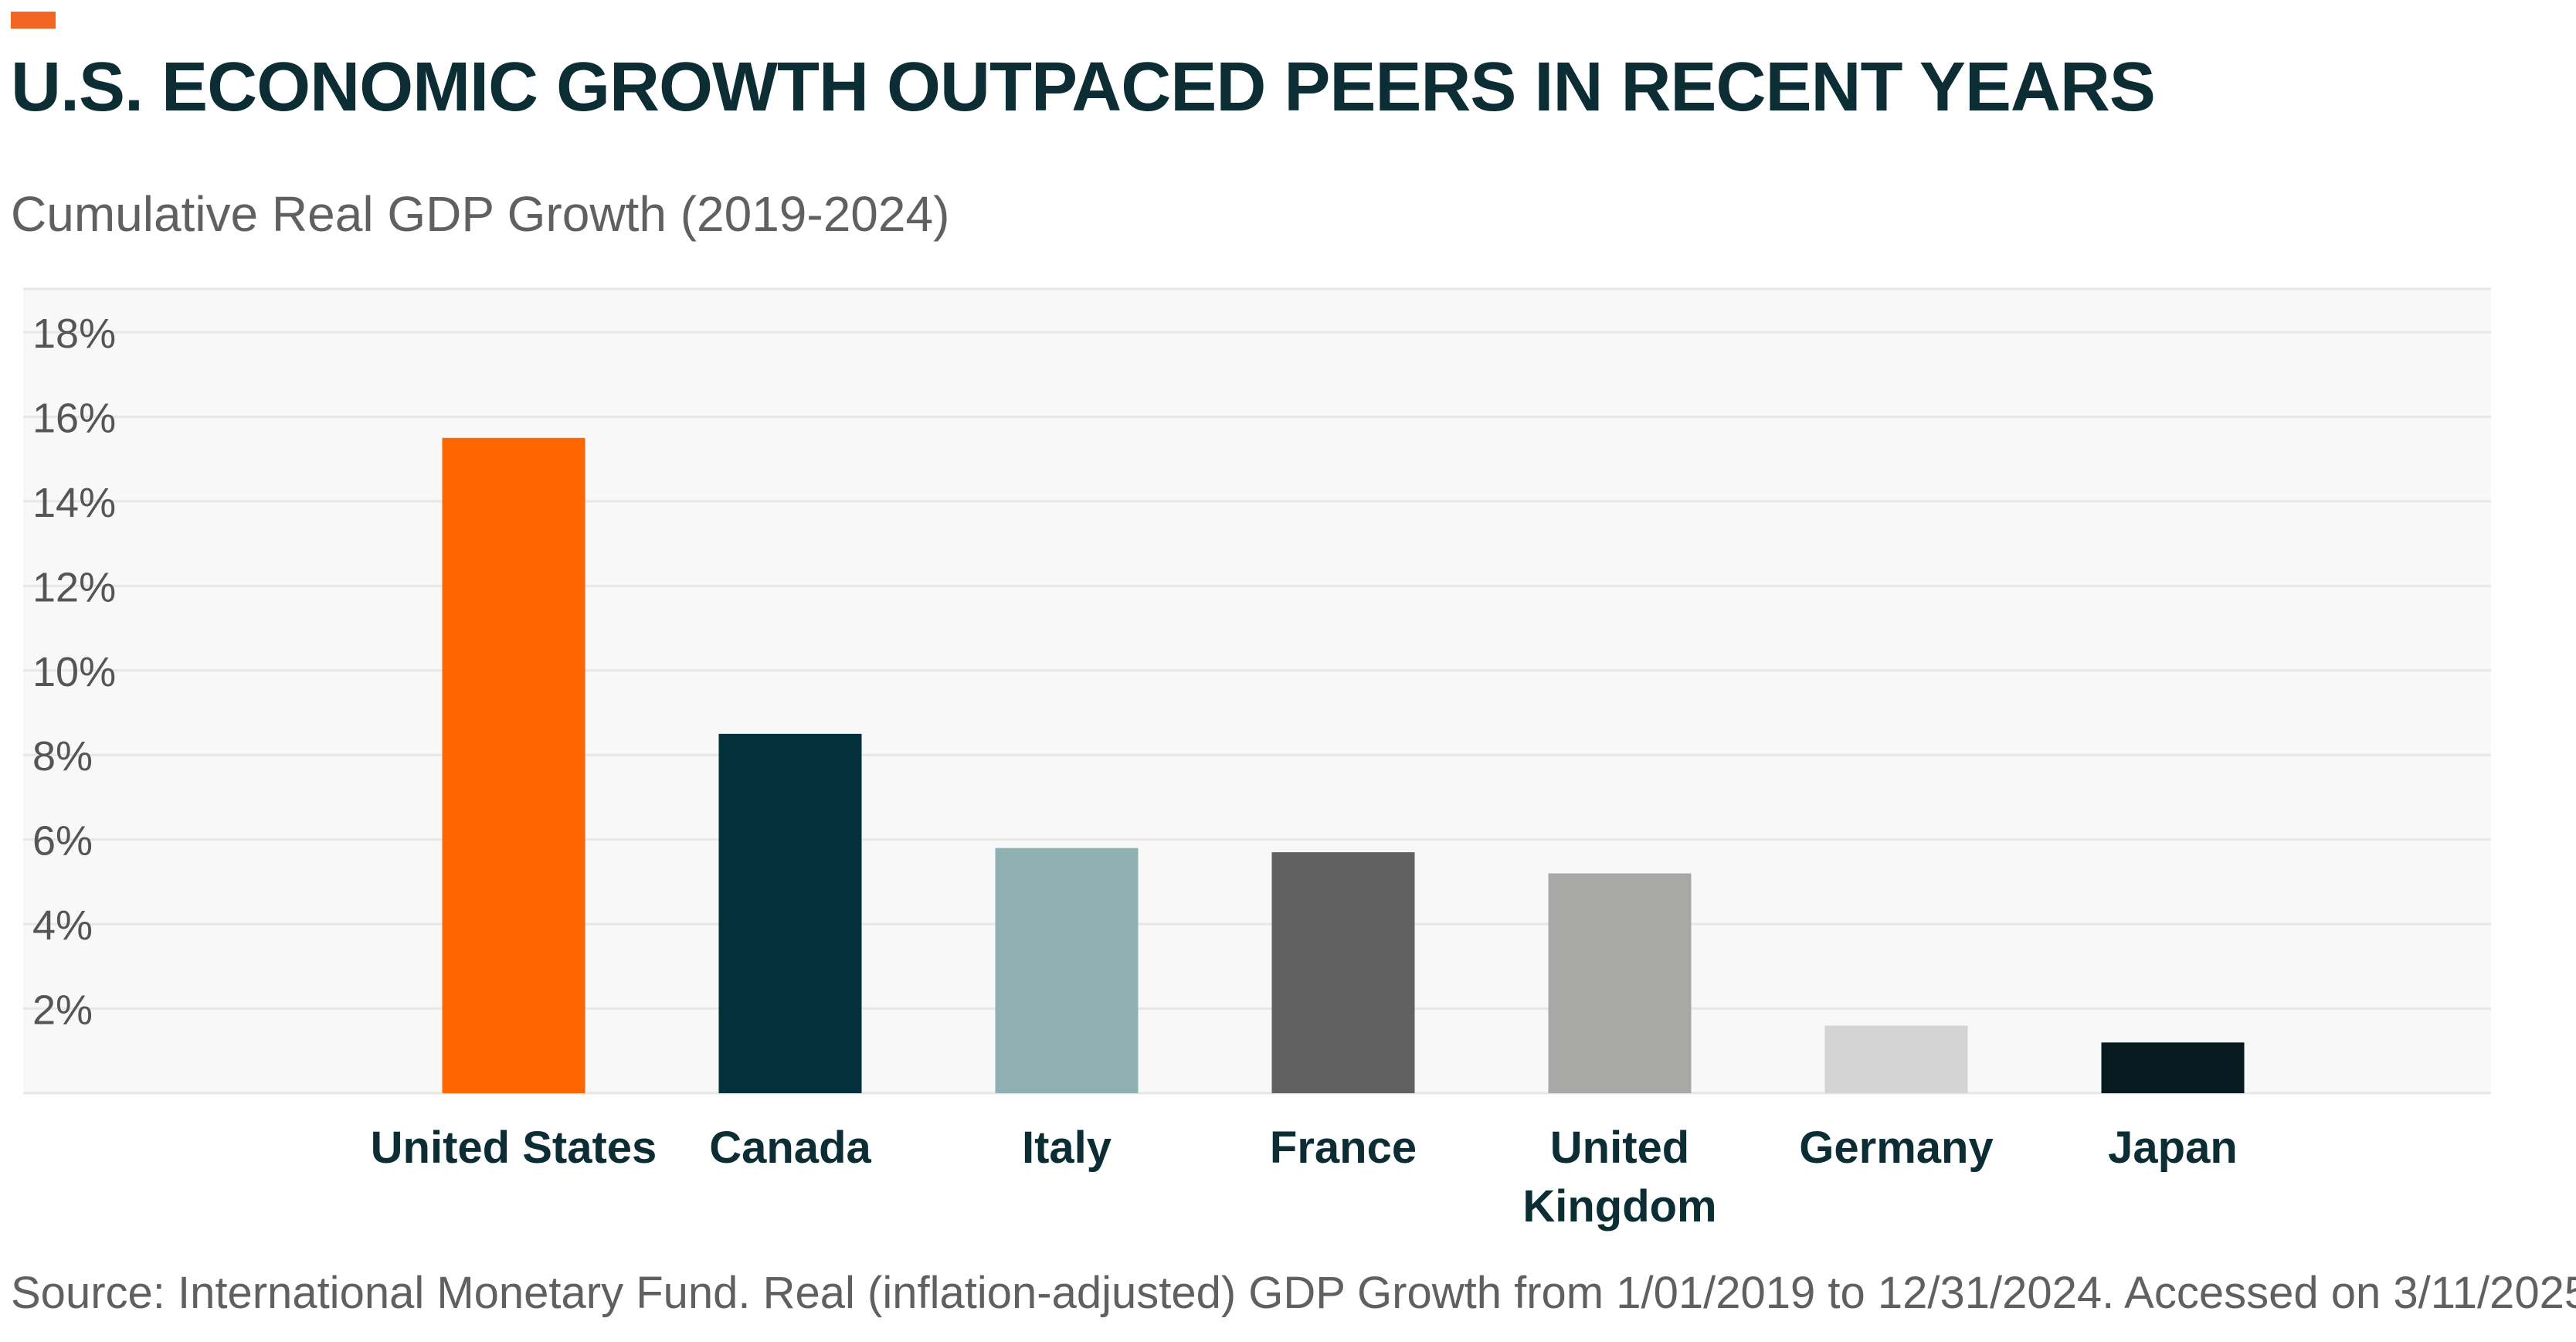 This screenshot has width=2576, height=1342. What do you see at coordinates (1067, 1148) in the screenshot?
I see `x-tick-label: Italy` at bounding box center [1067, 1148].